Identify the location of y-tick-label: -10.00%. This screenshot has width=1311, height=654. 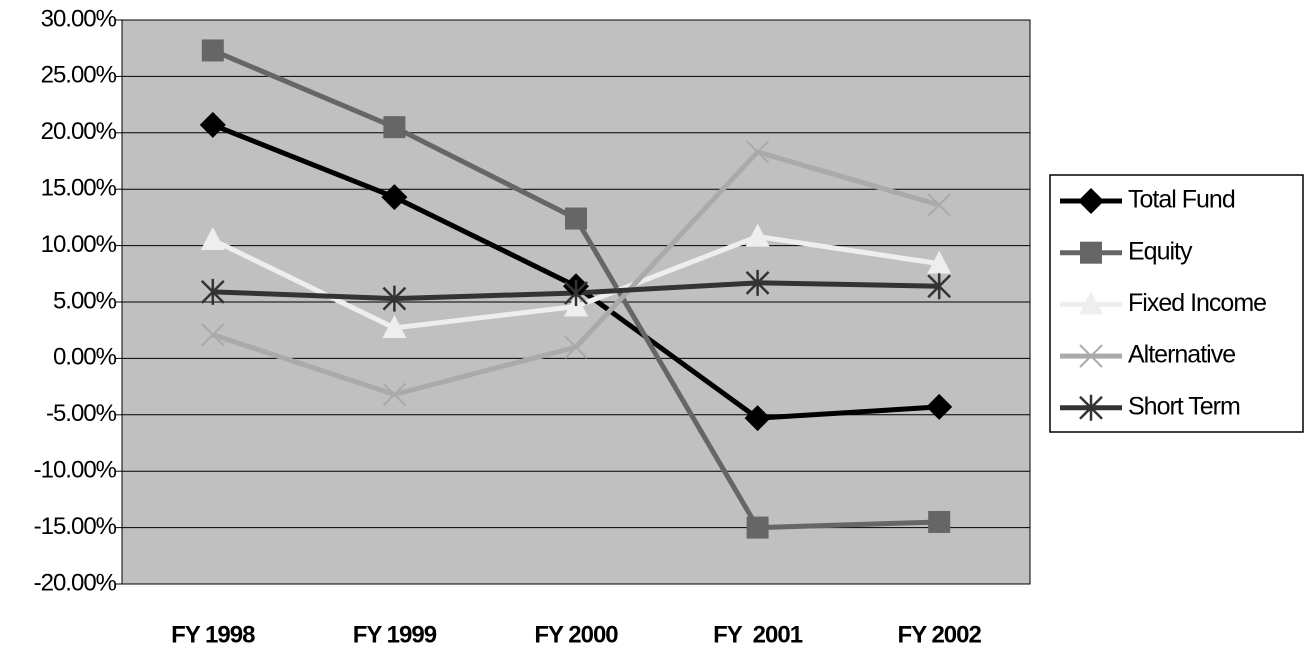
(75, 470).